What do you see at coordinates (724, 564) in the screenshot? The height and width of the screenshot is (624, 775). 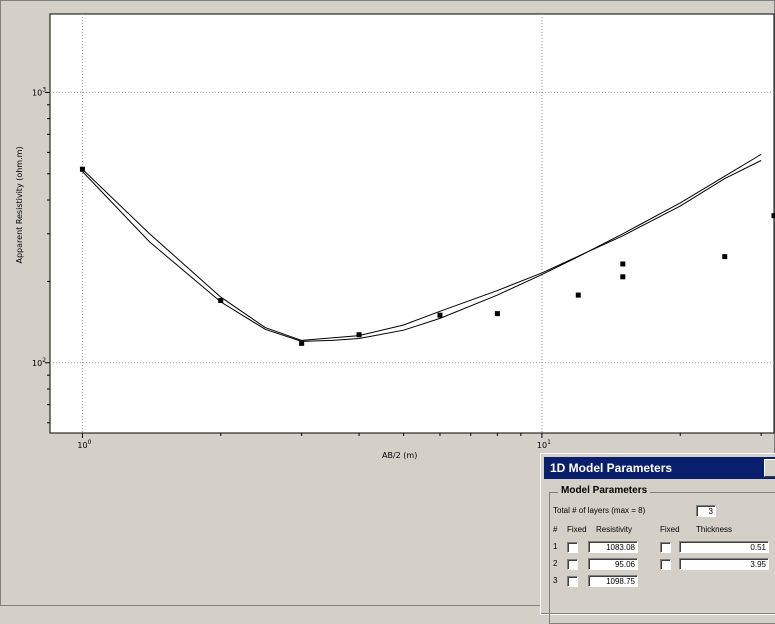 I see `thickness-input: 3.95` at bounding box center [724, 564].